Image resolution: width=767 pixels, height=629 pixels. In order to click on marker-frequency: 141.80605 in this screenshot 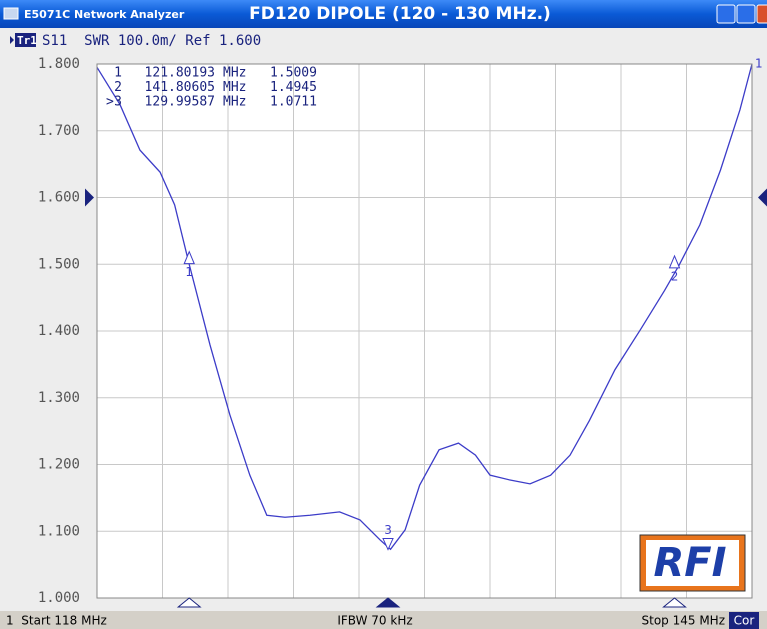, I will do `click(180, 87)`.